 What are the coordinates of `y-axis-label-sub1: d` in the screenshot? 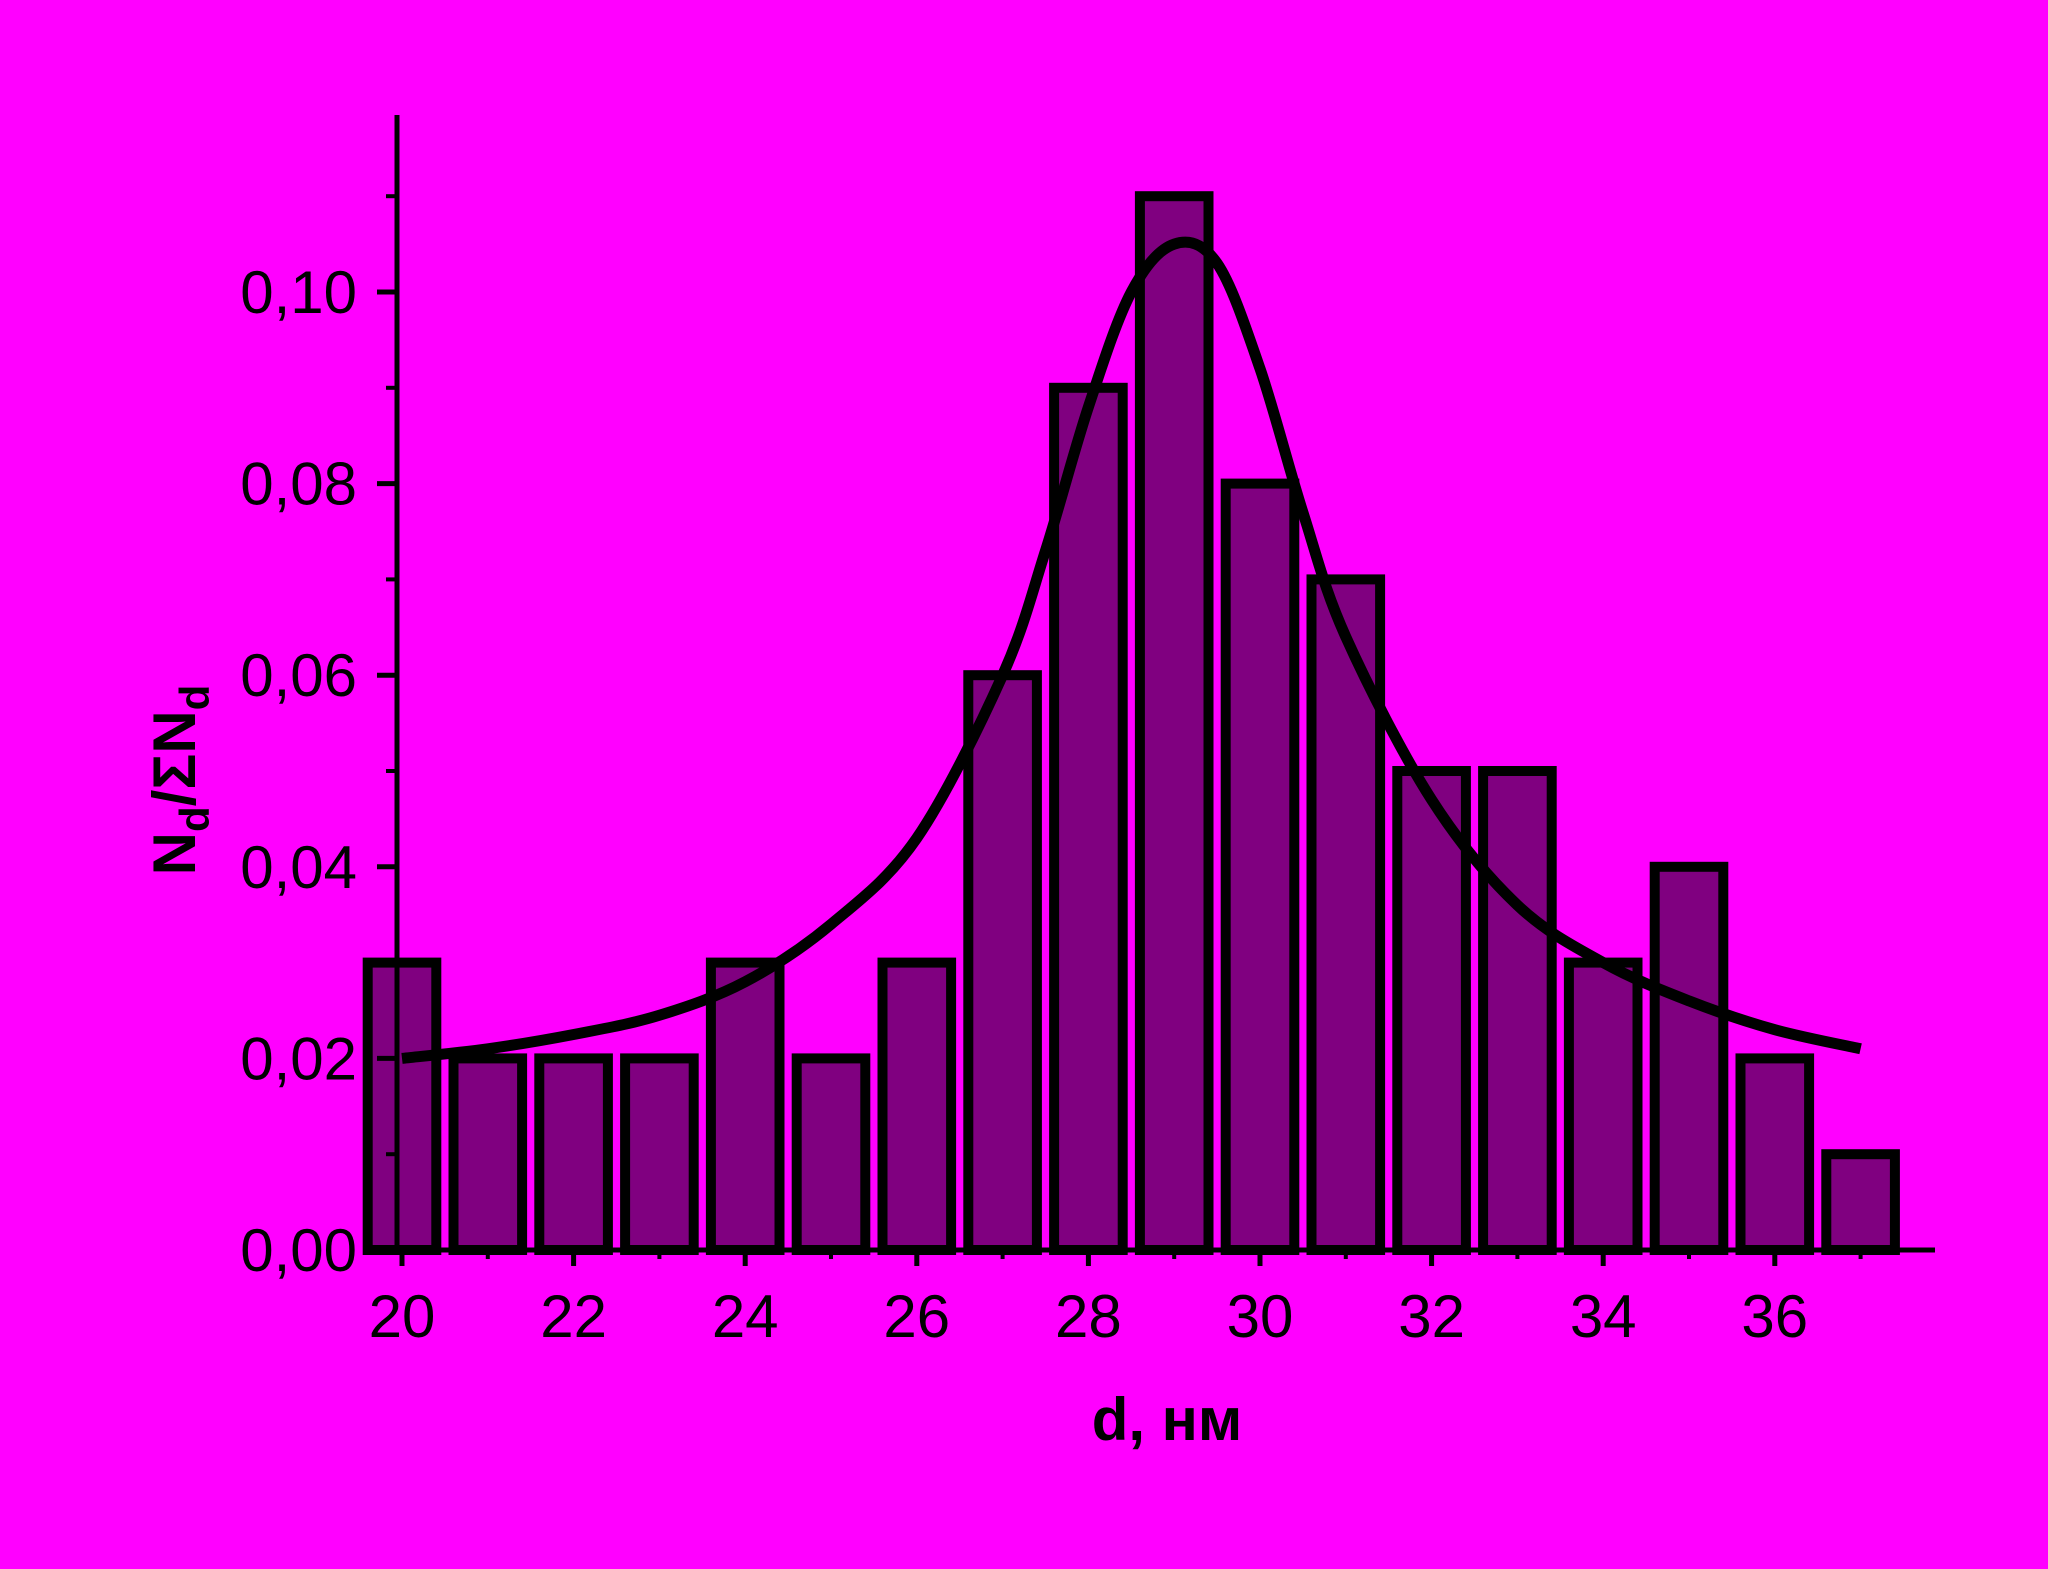 It's located at (194, 819).